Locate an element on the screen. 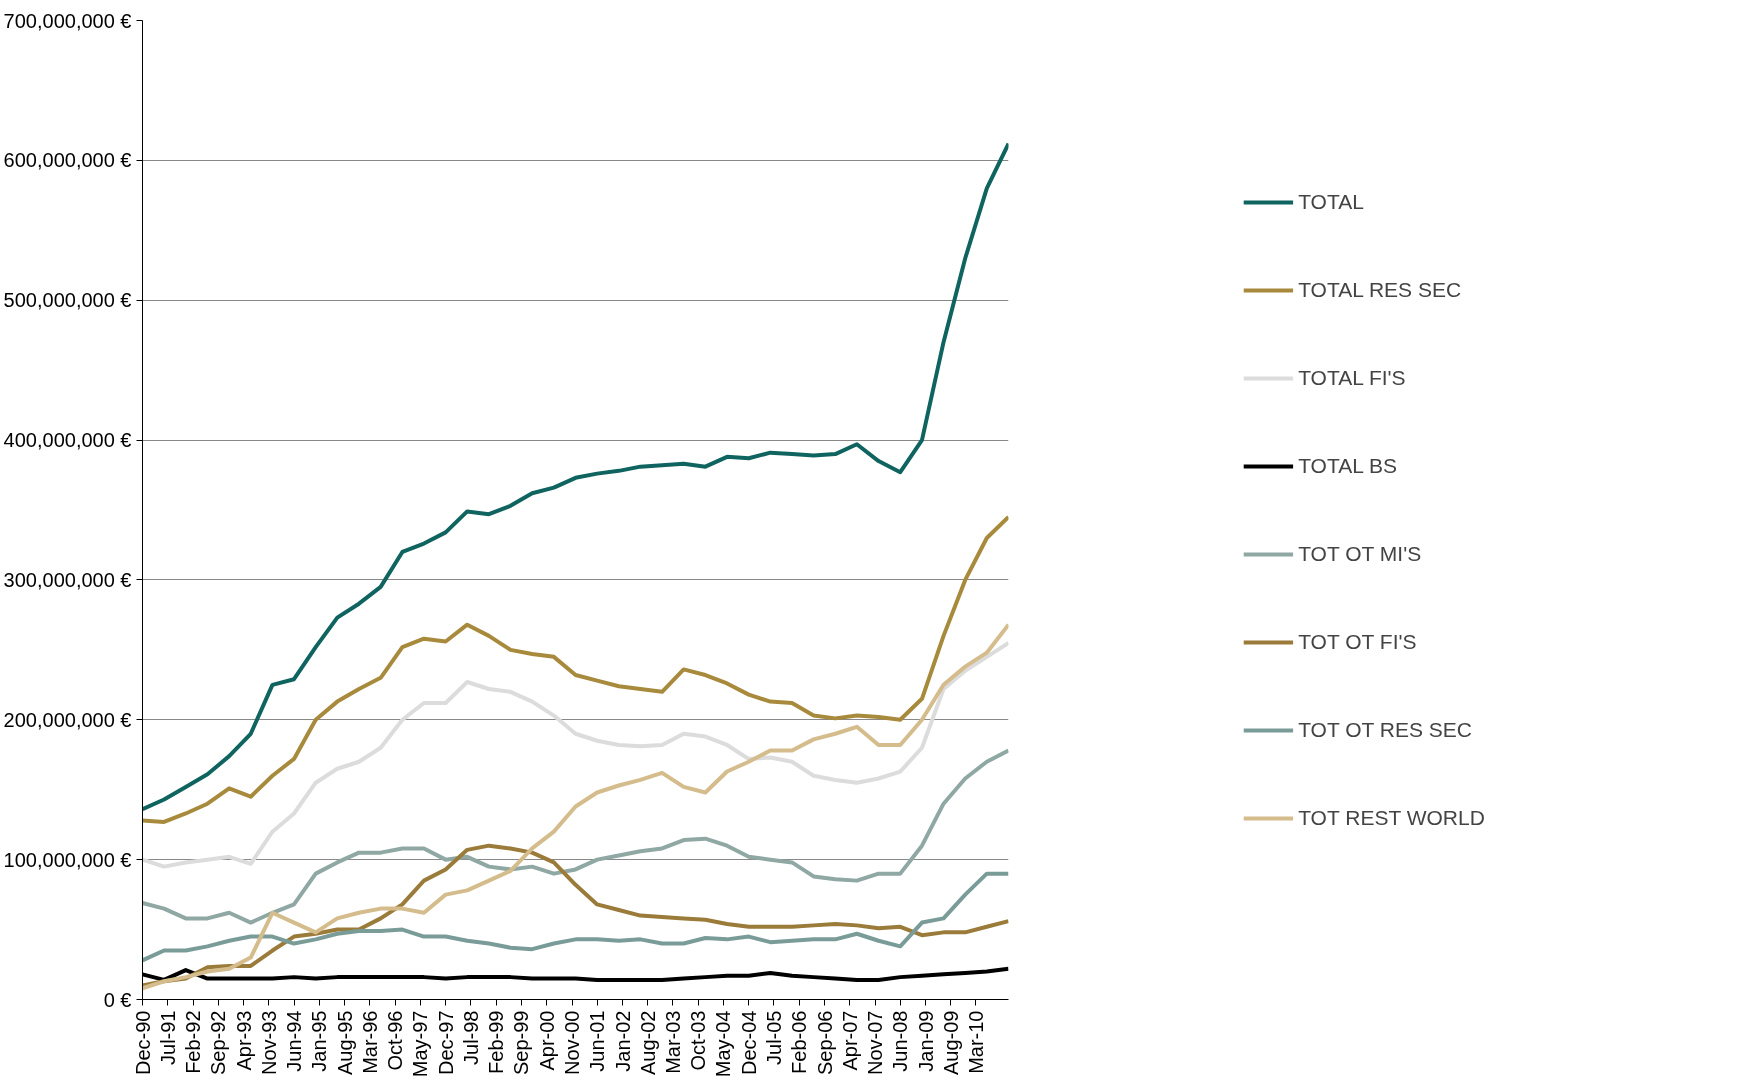 This screenshot has width=1737, height=1091. y-tick-label: 100,000,000 € is located at coordinates (67, 859).